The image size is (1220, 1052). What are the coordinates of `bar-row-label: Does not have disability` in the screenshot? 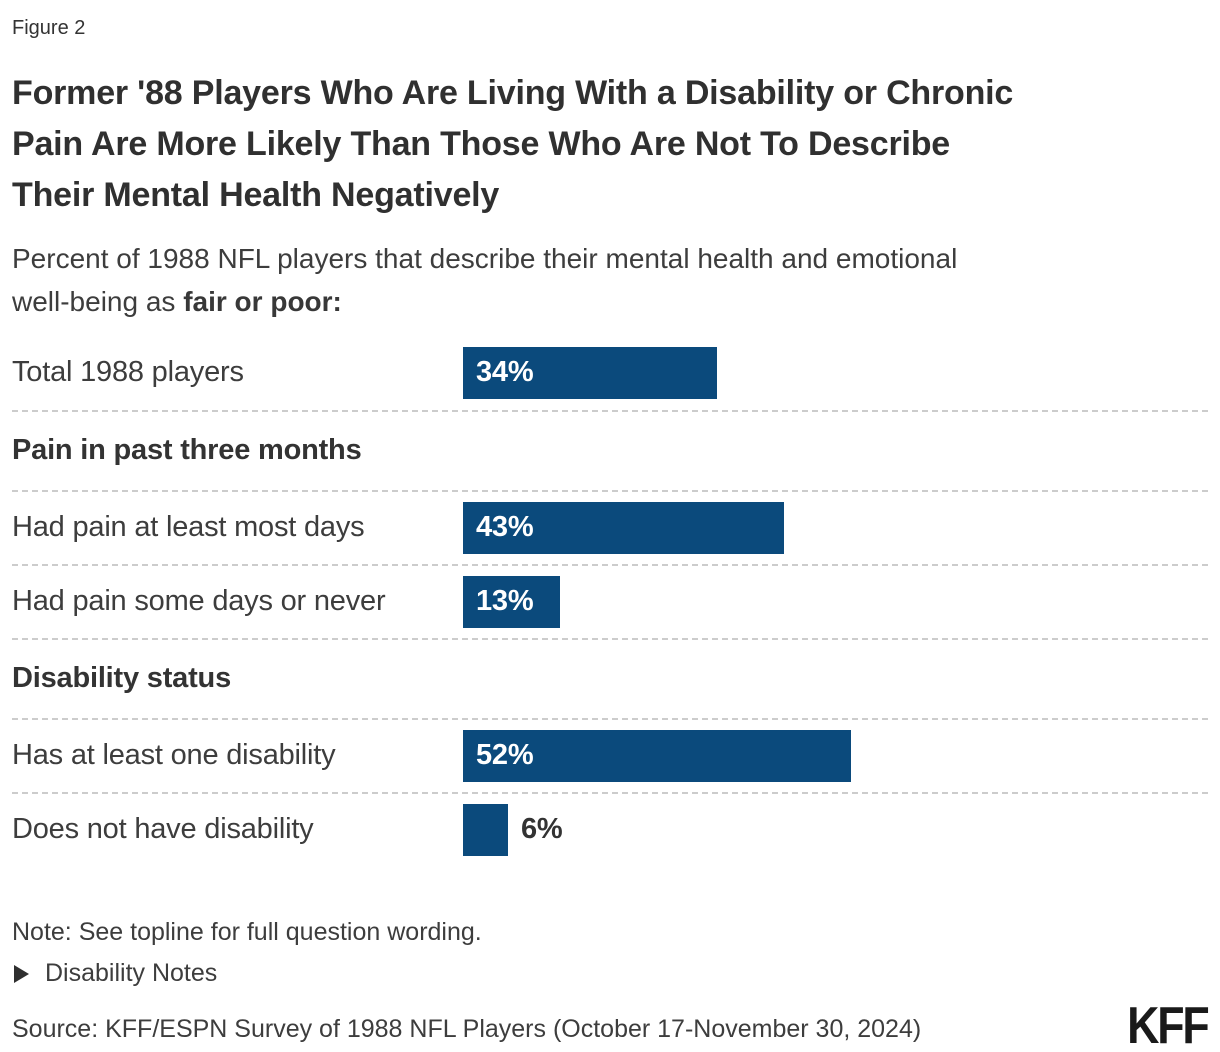 It's located at (163, 829).